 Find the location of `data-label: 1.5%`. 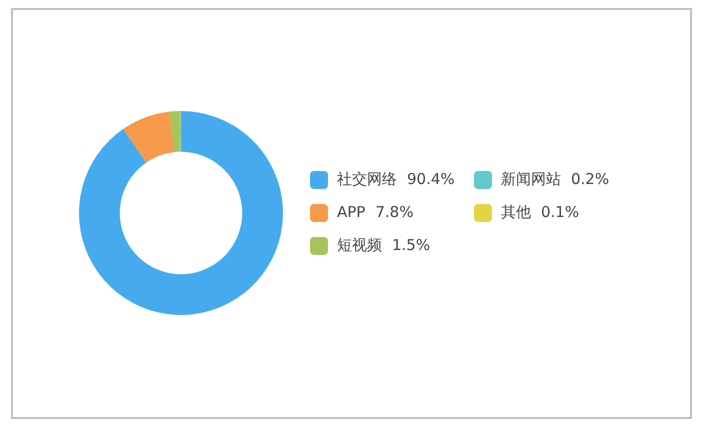

data-label: 1.5% is located at coordinates (411, 245).